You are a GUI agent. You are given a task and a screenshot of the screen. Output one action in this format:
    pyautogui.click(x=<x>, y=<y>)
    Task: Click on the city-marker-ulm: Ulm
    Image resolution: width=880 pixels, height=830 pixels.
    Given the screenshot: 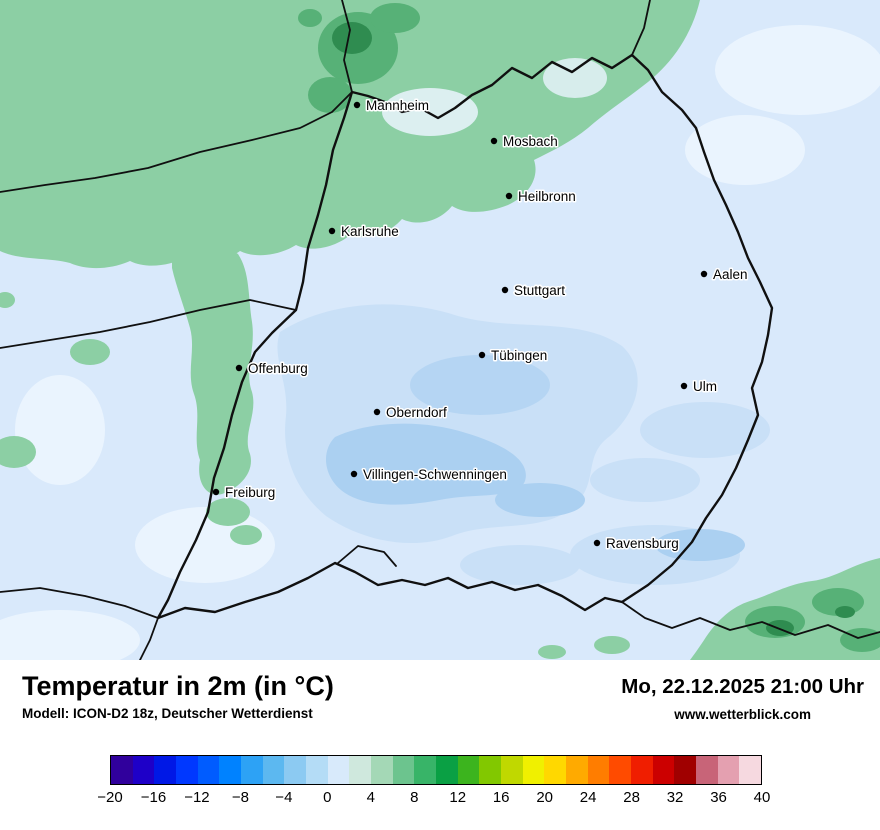 What is the action you would take?
    pyautogui.click(x=699, y=387)
    